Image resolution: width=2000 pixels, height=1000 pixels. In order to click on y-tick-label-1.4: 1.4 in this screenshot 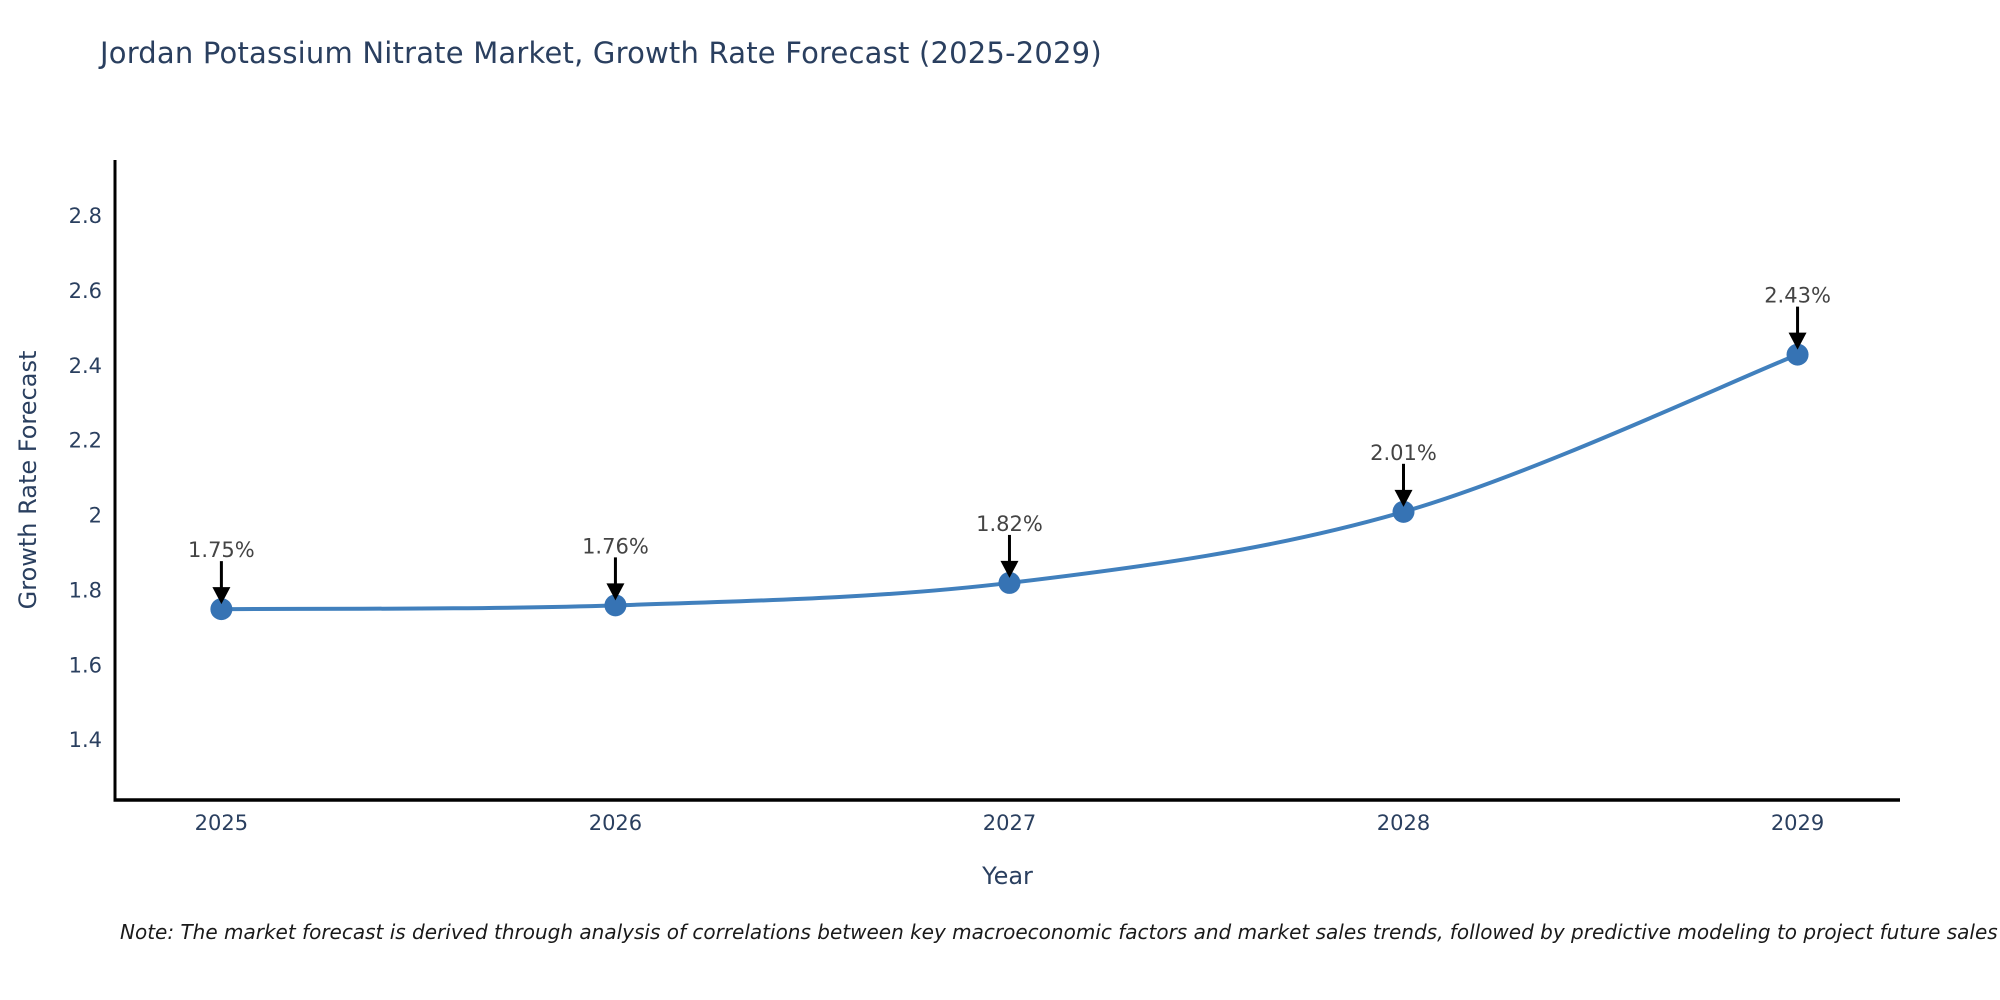, I will do `click(85, 740)`.